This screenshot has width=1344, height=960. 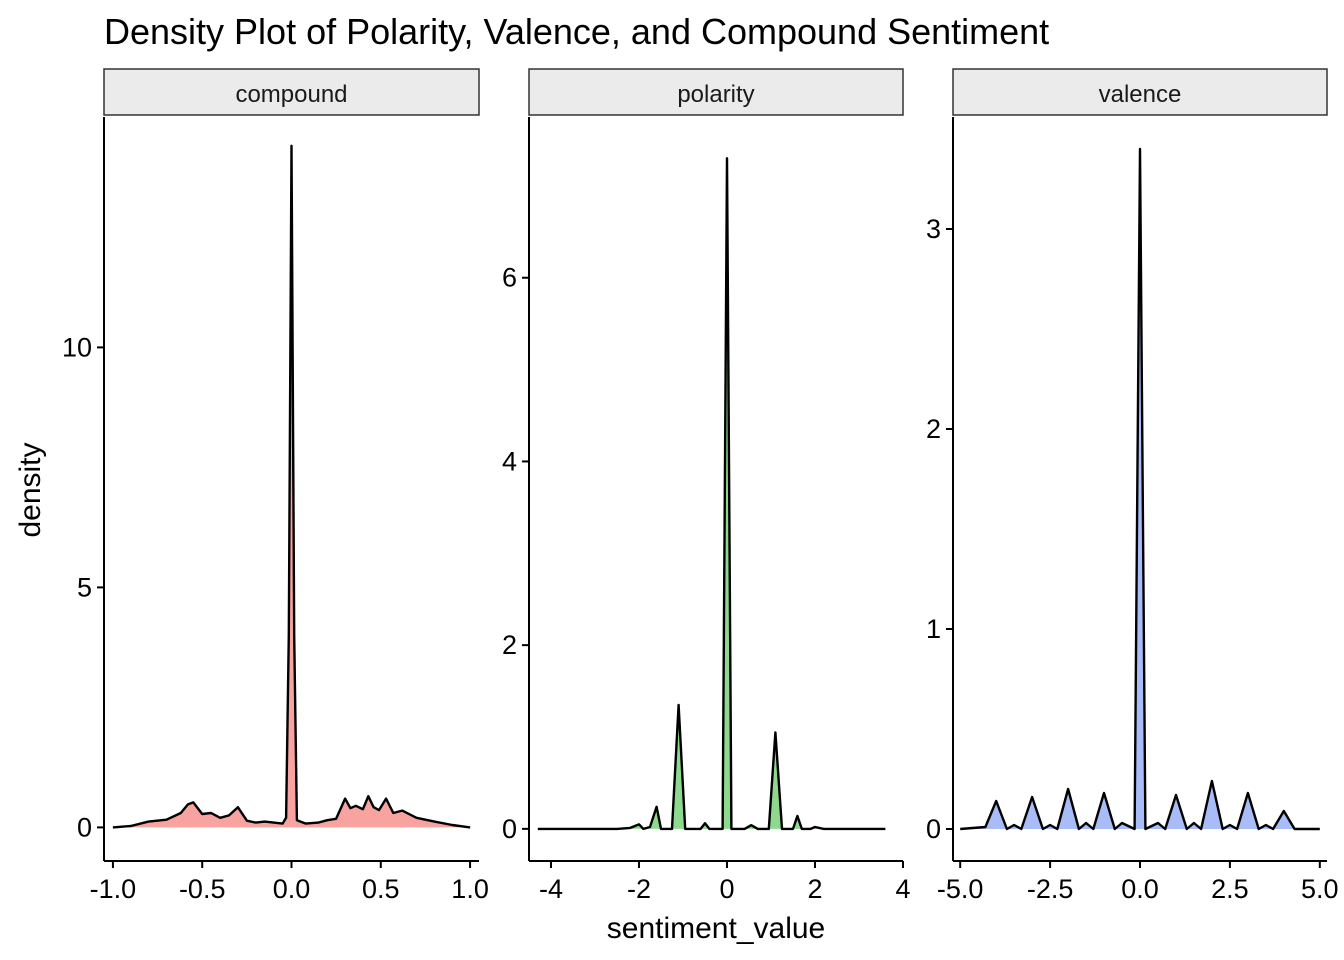 I want to click on x-tick-label: 2.5, so click(x=1230, y=889).